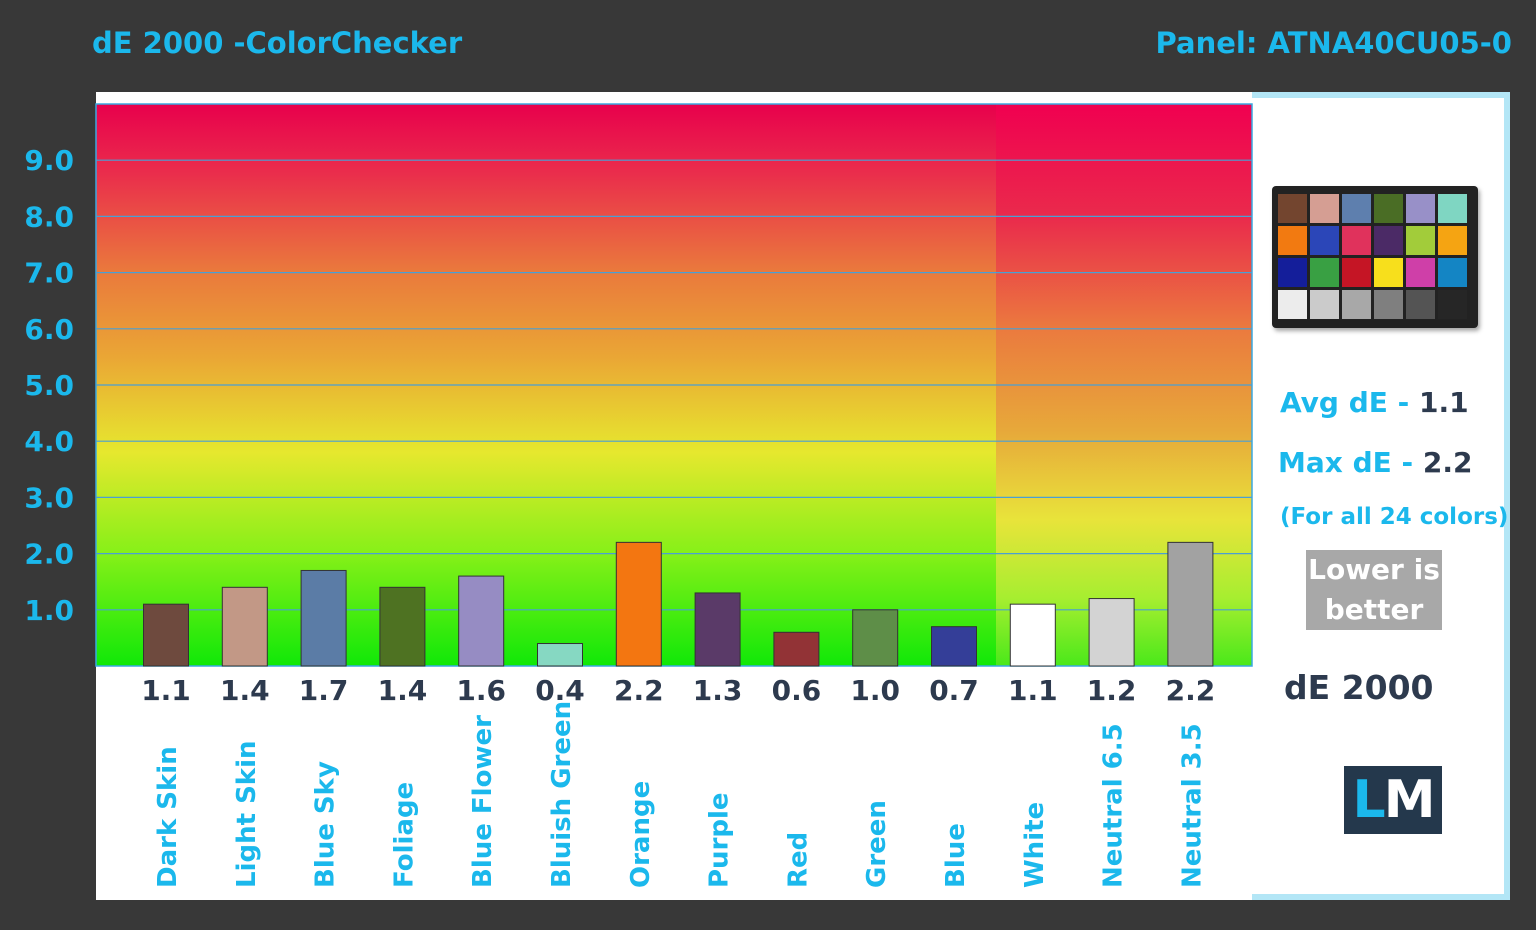  What do you see at coordinates (875, 690) in the screenshot?
I see `value-label: 1.0` at bounding box center [875, 690].